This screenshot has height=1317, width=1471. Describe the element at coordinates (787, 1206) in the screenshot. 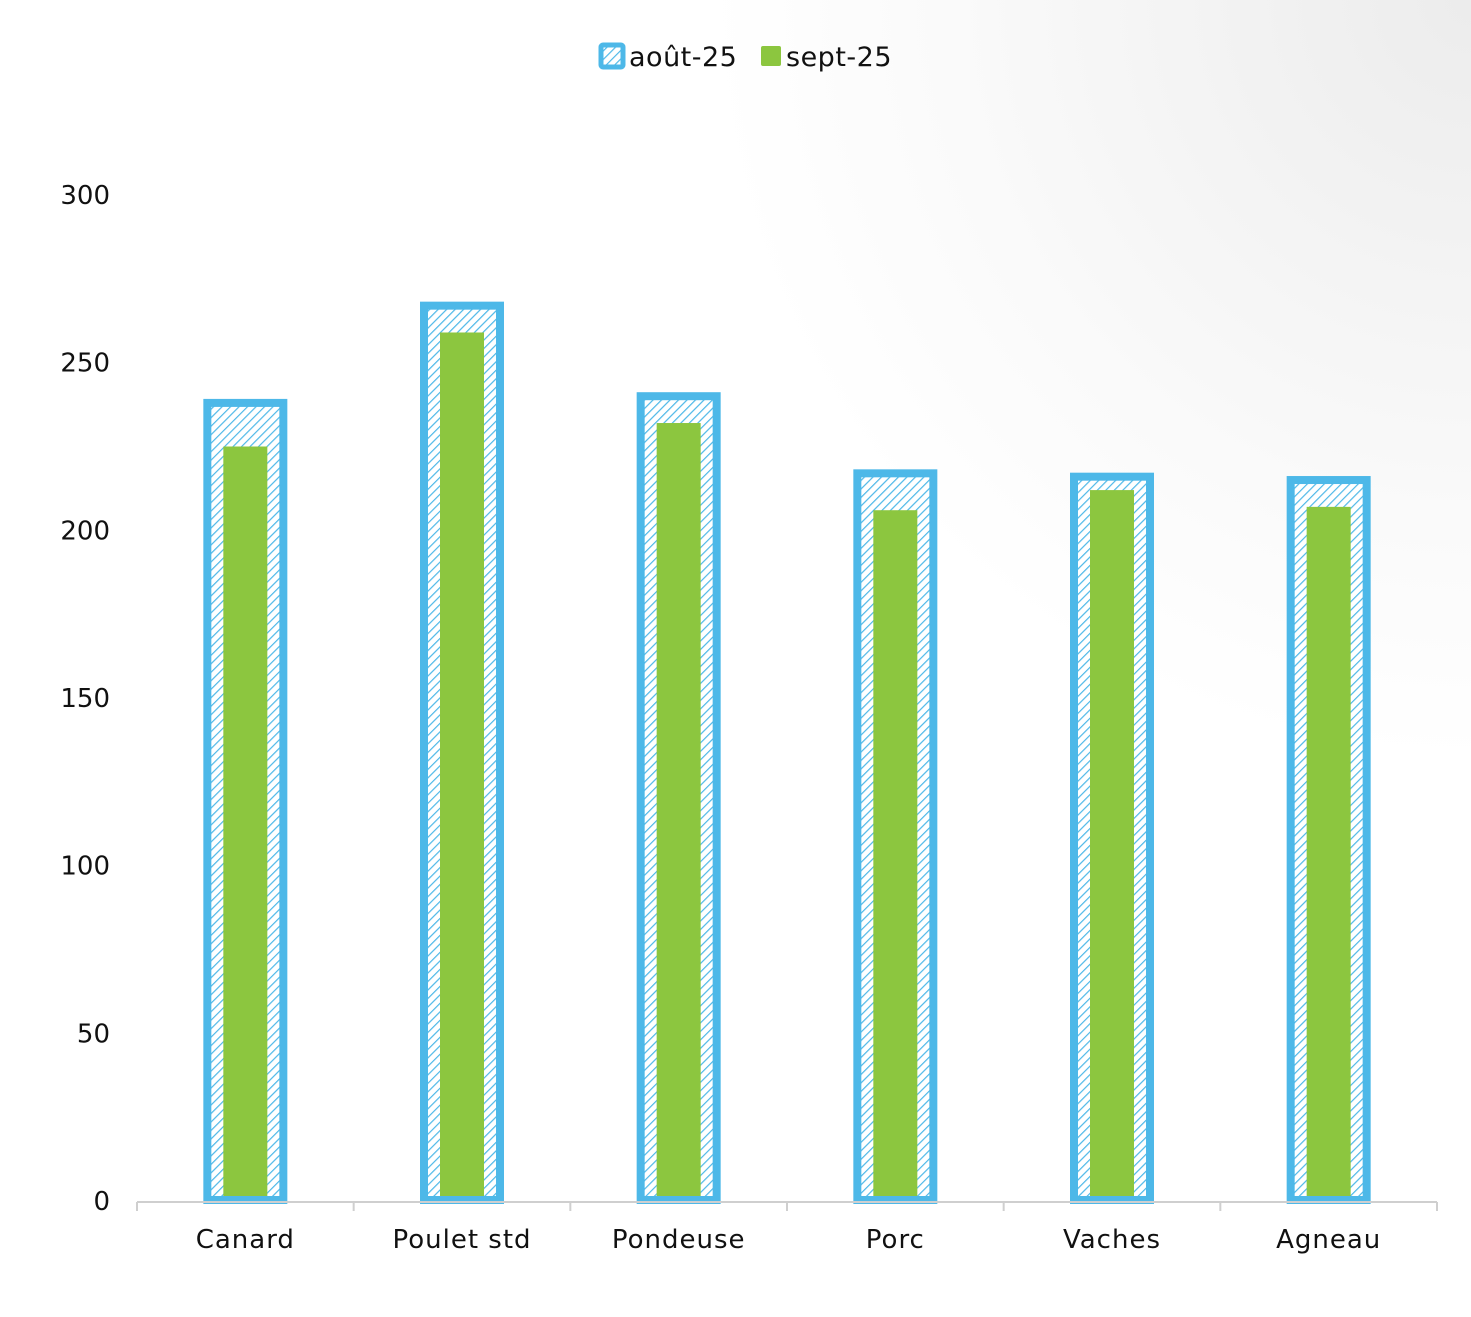

I see `x-axis` at that location.